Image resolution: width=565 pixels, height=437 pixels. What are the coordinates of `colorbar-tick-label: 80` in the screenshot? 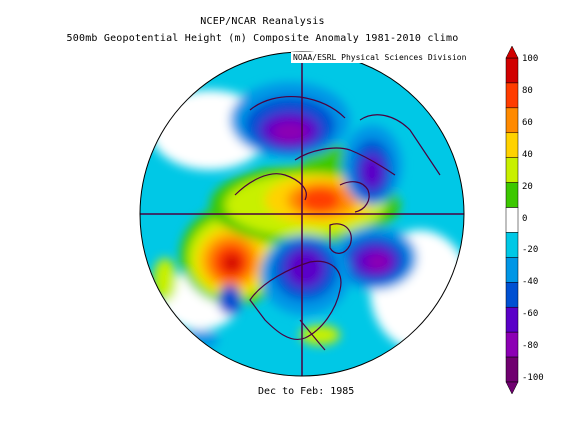 It's located at (527, 90).